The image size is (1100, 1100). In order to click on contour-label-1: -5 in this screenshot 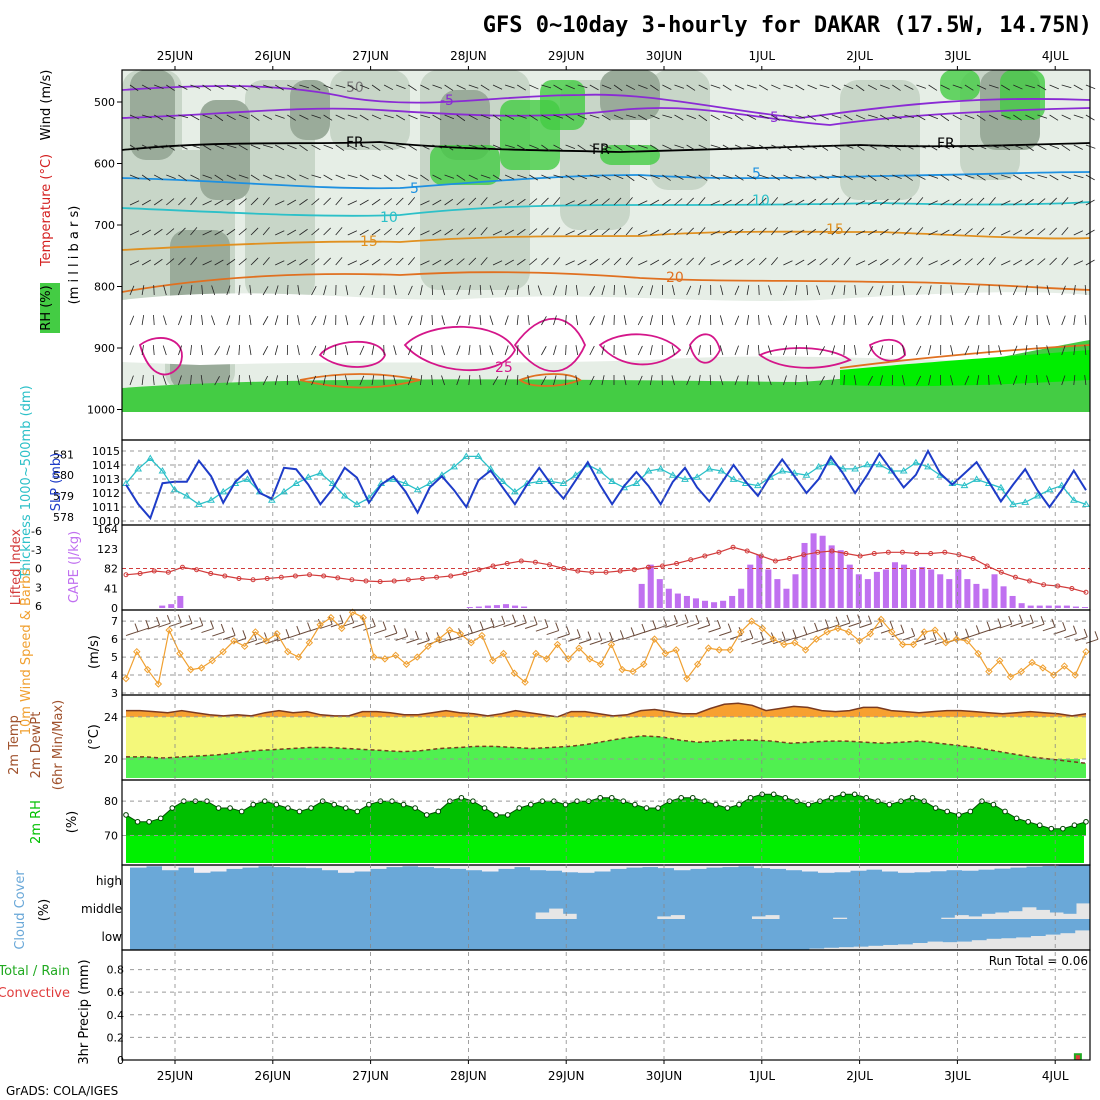, I will do `click(772, 118)`.